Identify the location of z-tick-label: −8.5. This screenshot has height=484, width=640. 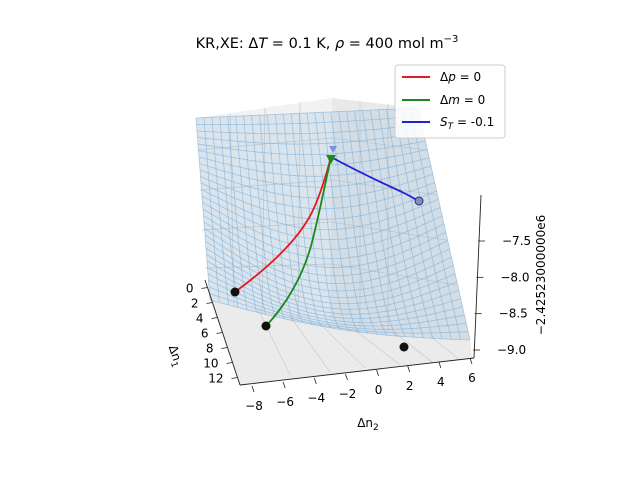
(513, 314).